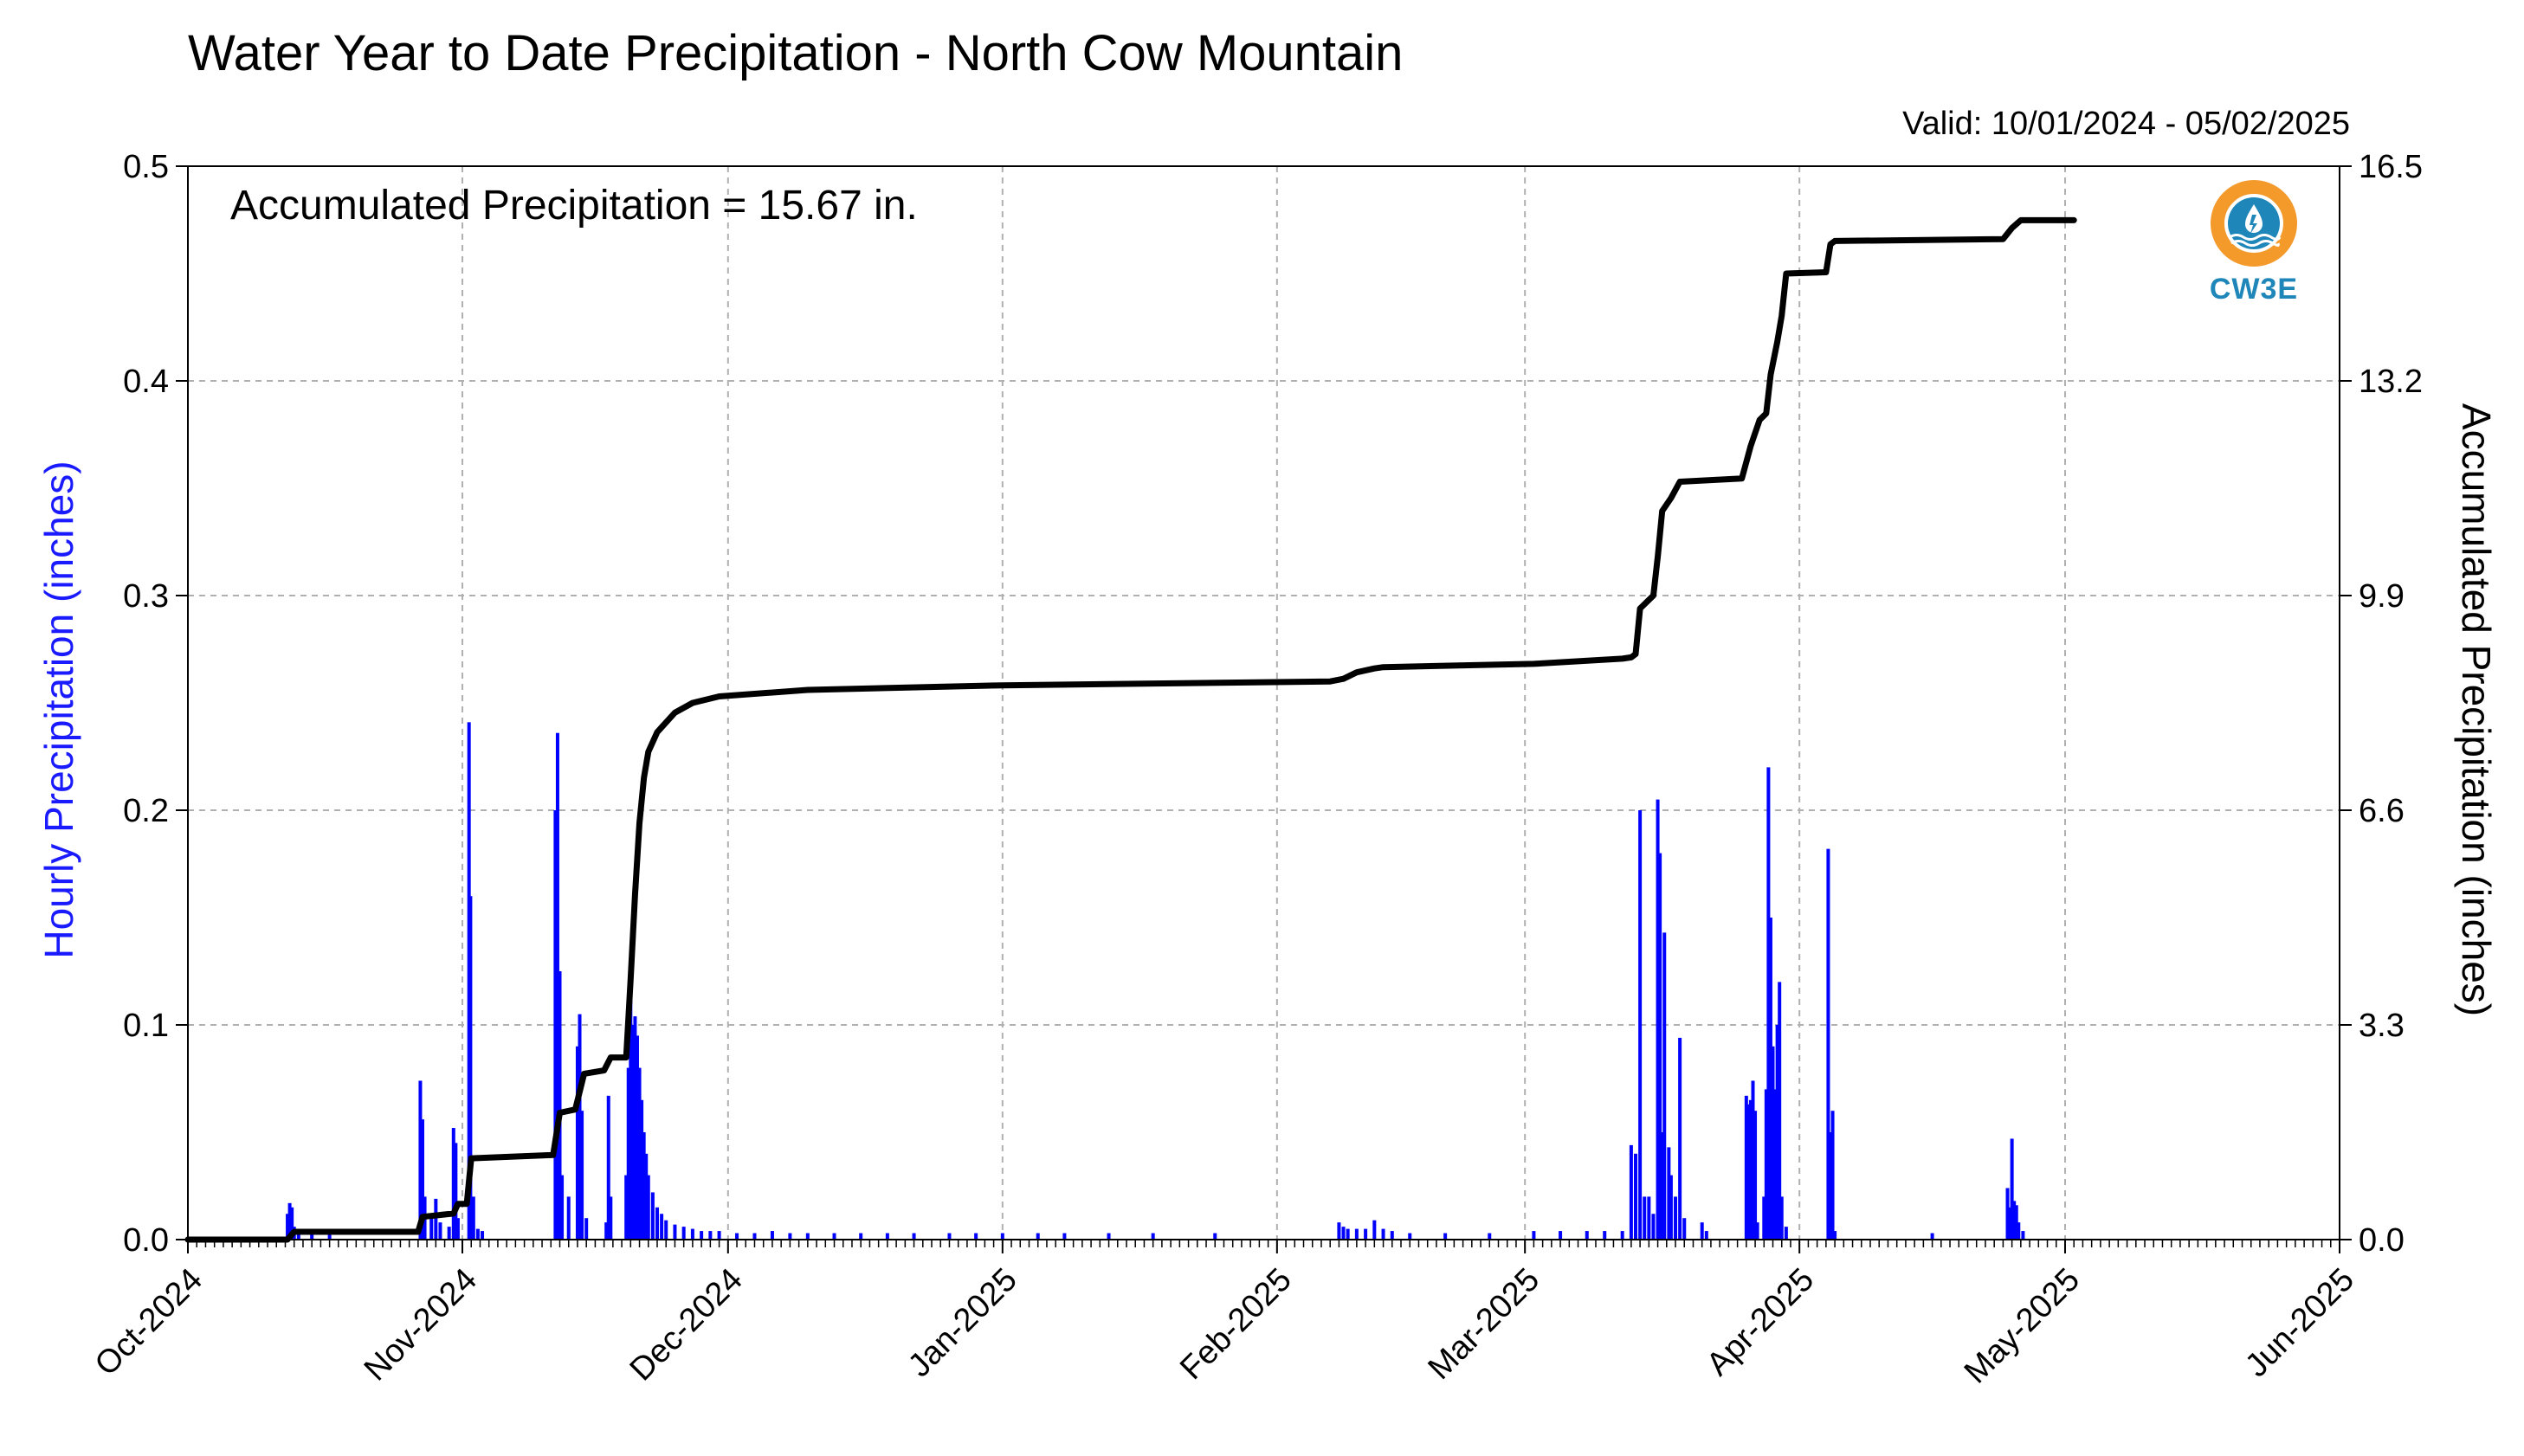 The width and height of the screenshot is (2524, 1456). I want to click on y-left-tick-label: 0.2, so click(146, 811).